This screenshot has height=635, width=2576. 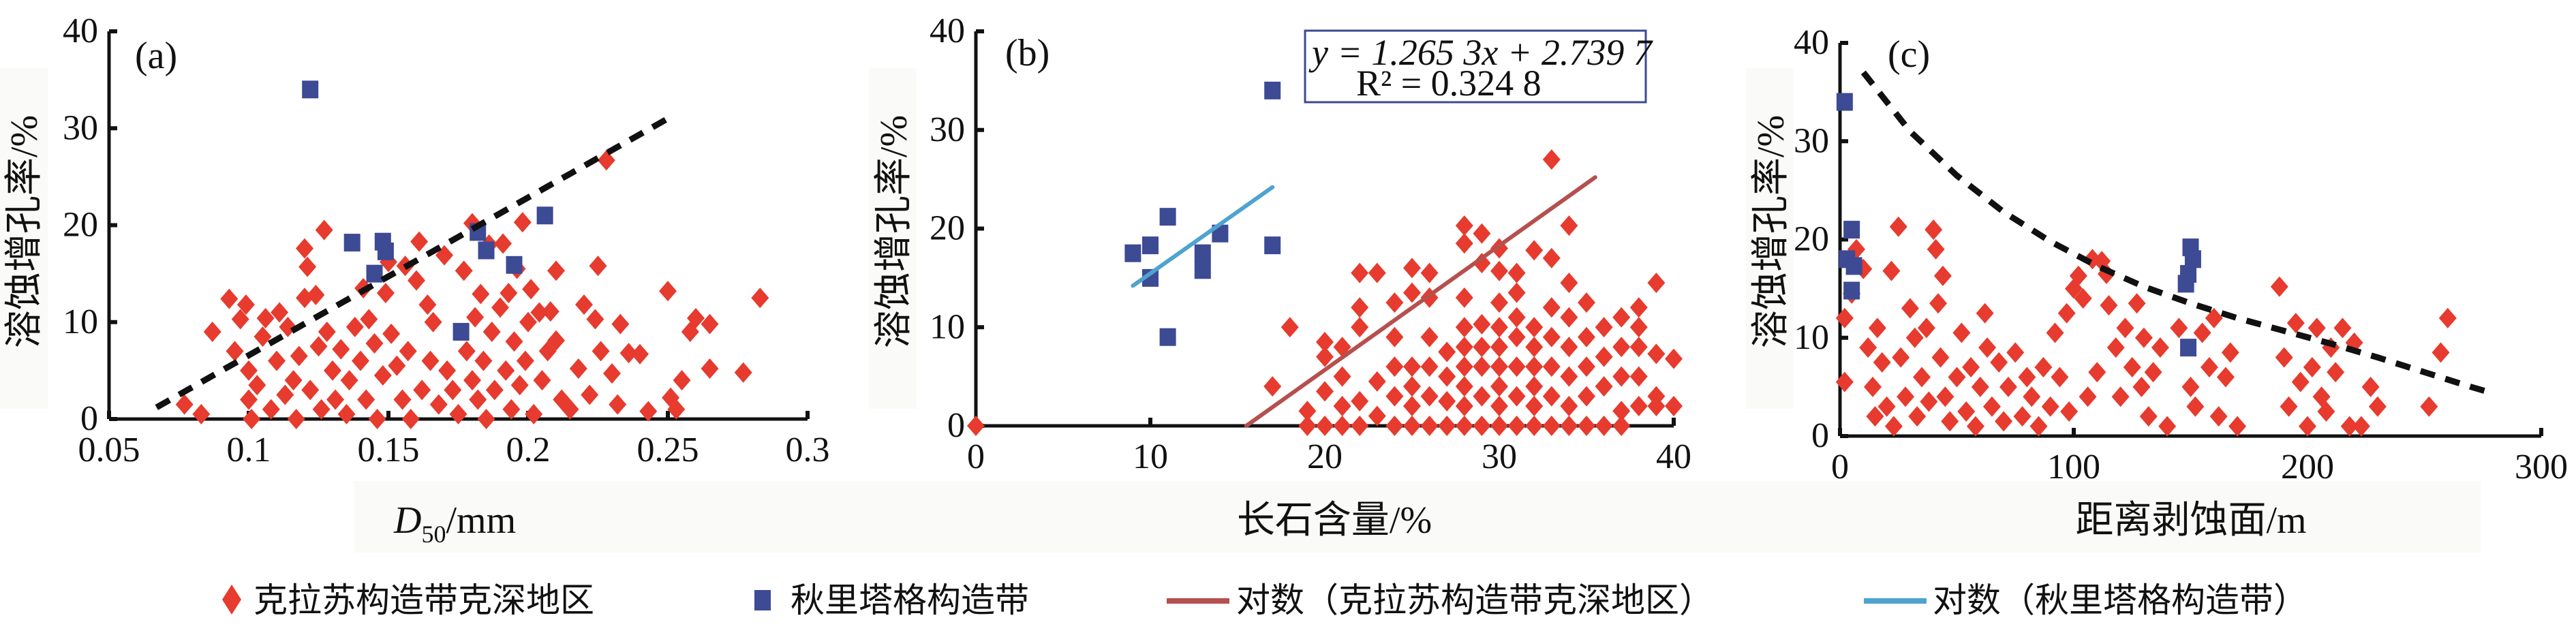 I want to click on equation-box-border, so click(x=1475, y=66).